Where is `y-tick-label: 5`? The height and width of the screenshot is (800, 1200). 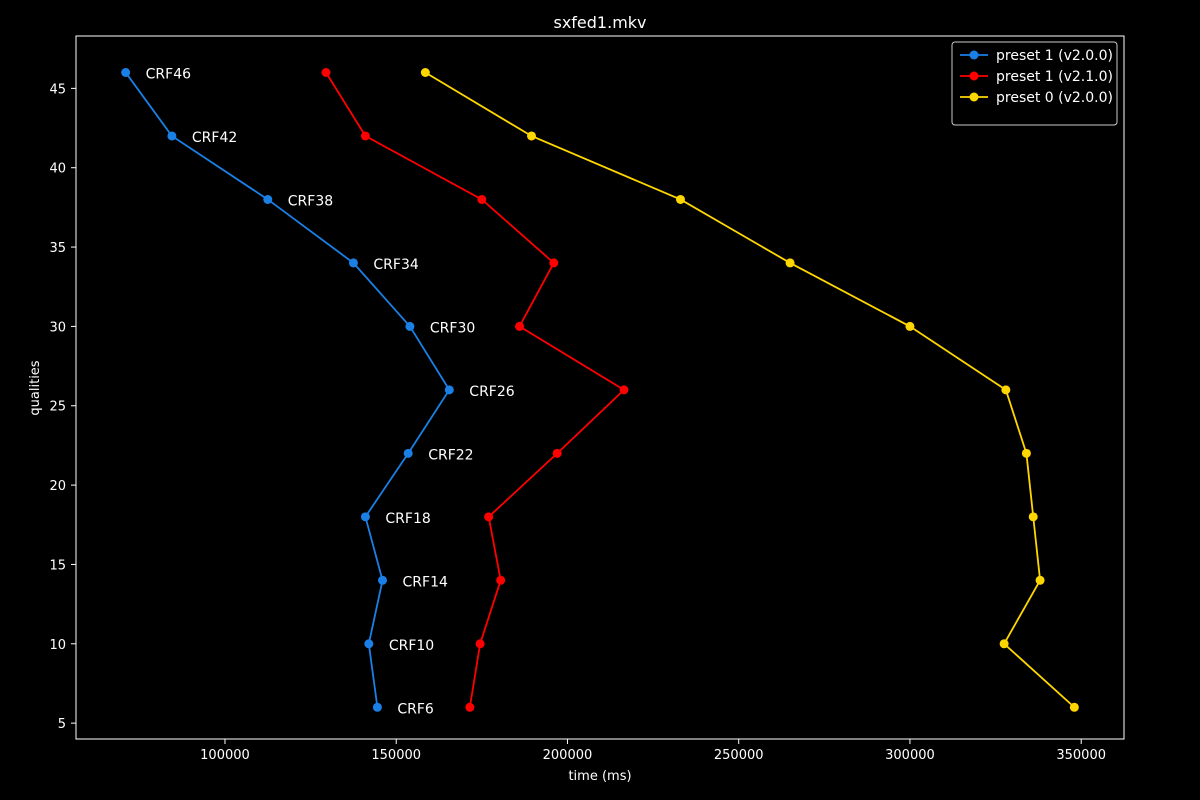 y-tick-label: 5 is located at coordinates (62, 724).